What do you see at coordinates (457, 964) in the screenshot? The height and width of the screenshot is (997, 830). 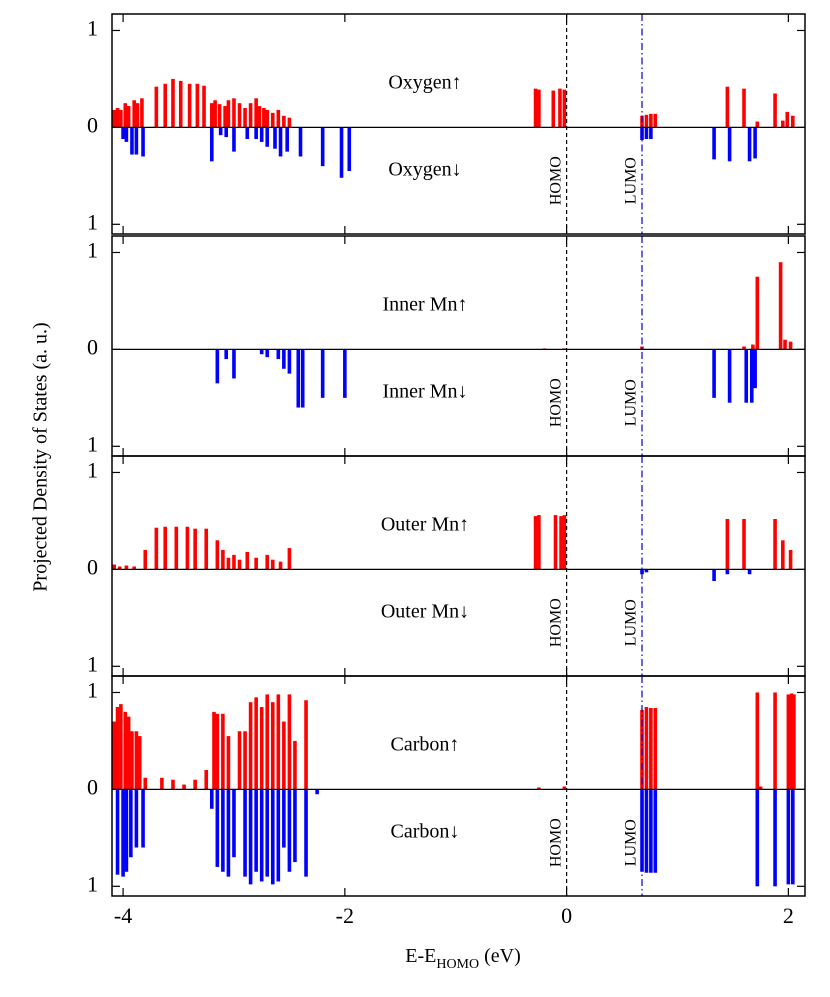 I see `x-label-sub: HOMO` at bounding box center [457, 964].